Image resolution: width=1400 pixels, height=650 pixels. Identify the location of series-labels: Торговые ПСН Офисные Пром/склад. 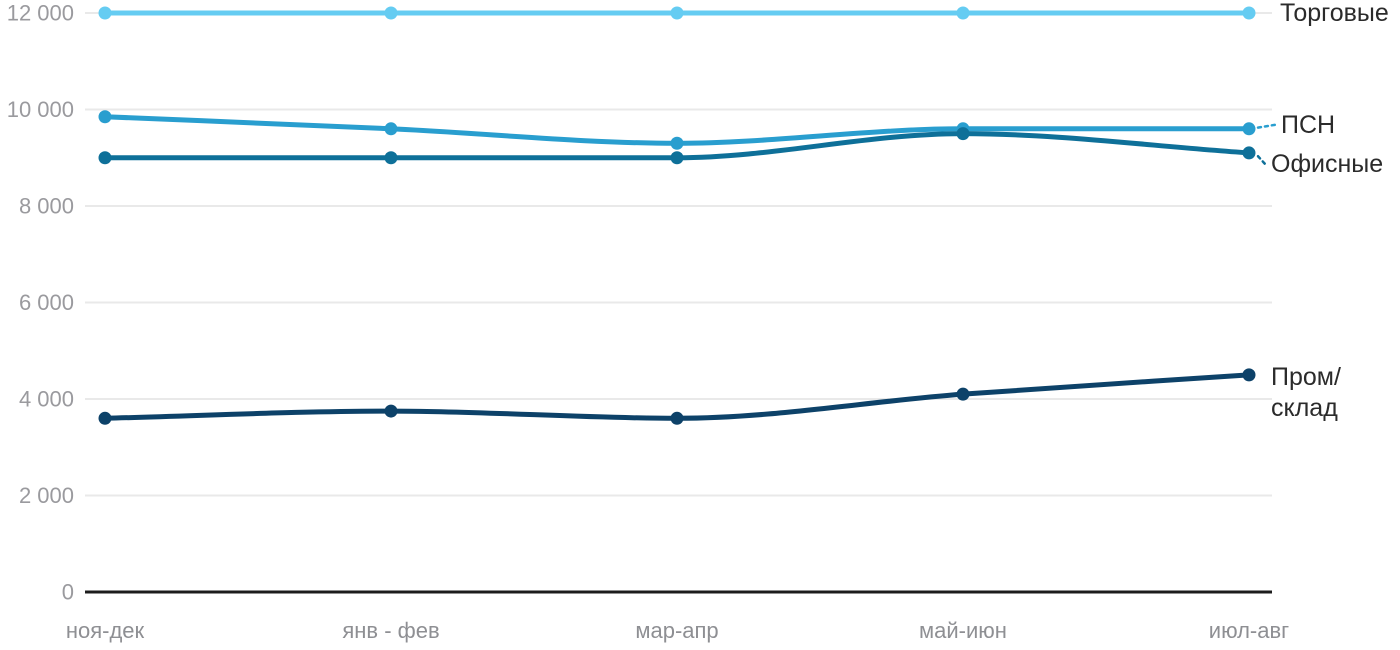
(1330, 211).